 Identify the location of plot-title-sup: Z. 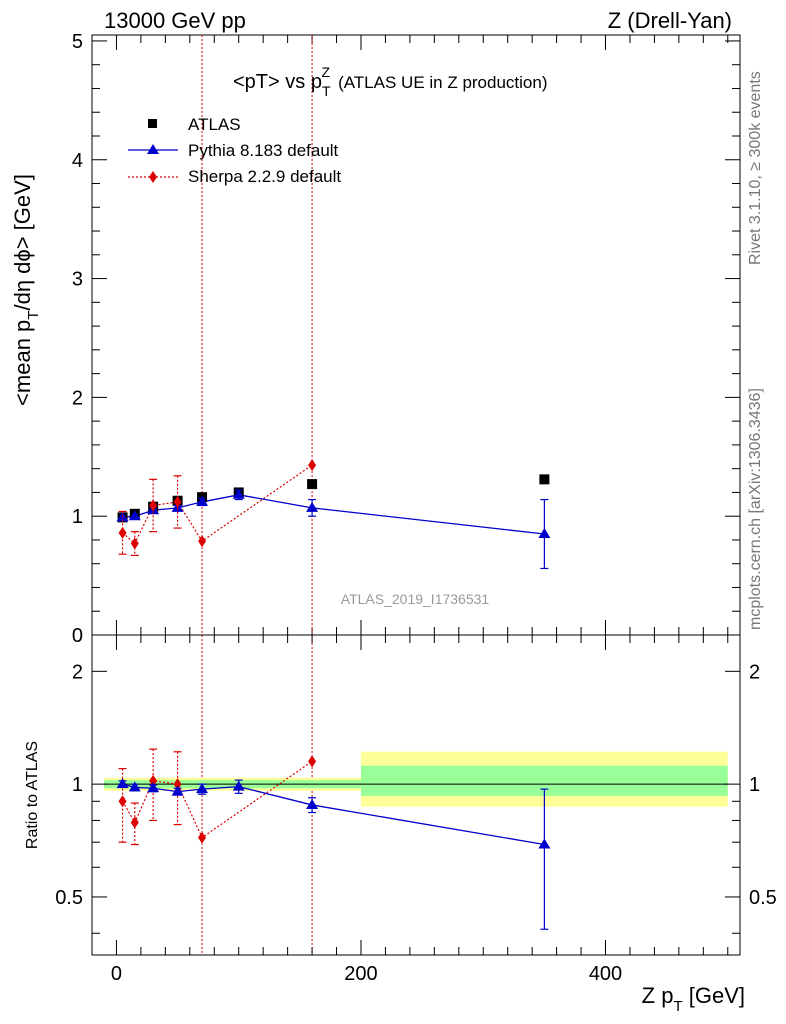
(326, 72).